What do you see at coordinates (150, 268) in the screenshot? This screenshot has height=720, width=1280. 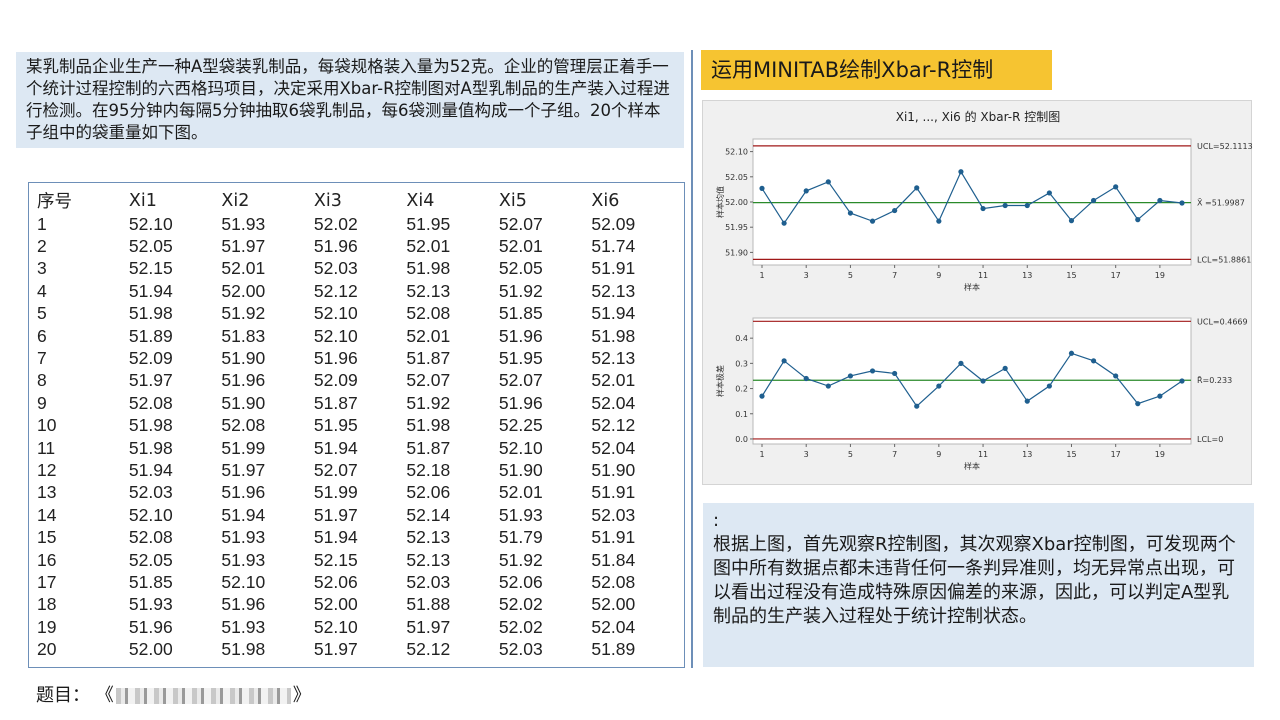 I see `table-cell: 52.15` at bounding box center [150, 268].